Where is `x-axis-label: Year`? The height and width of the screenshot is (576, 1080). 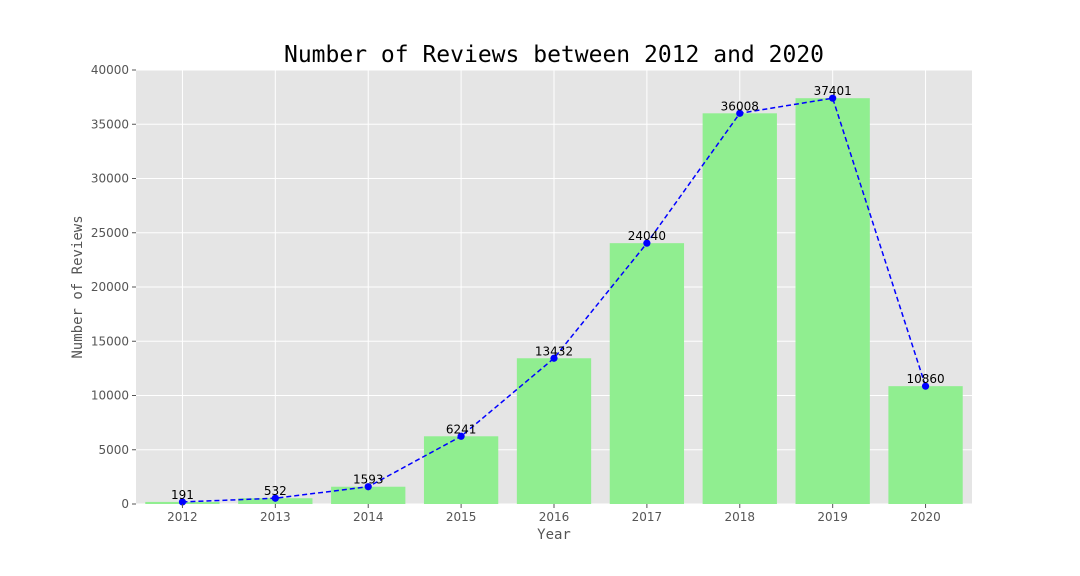 x-axis-label: Year is located at coordinates (554, 535).